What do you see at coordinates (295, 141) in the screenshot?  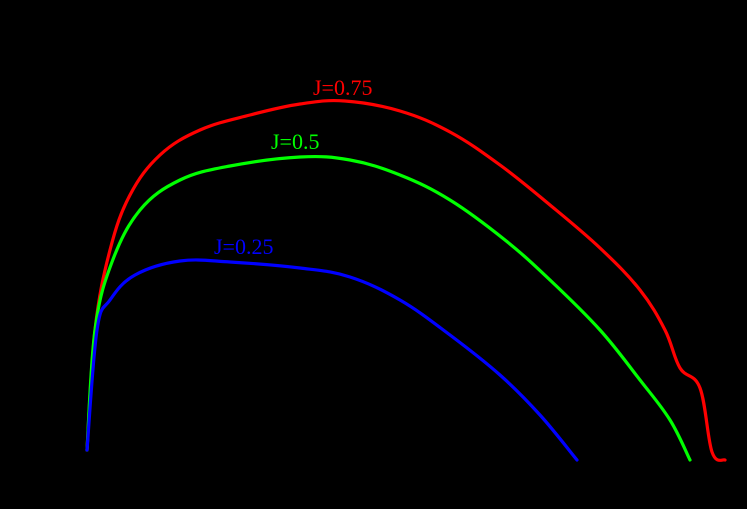 I see `label-j05: J=0.5` at bounding box center [295, 141].